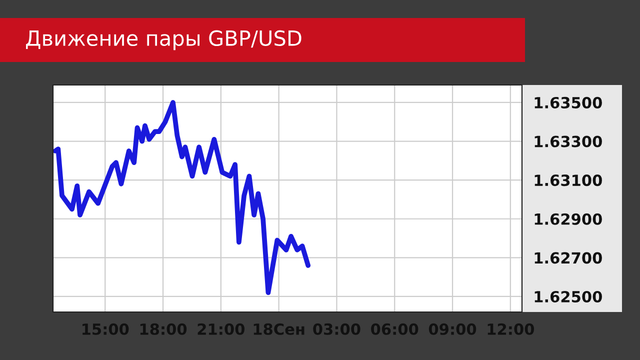 This screenshot has width=640, height=360. What do you see at coordinates (568, 219) in the screenshot?
I see `y-tick-label: 1.62900` at bounding box center [568, 219].